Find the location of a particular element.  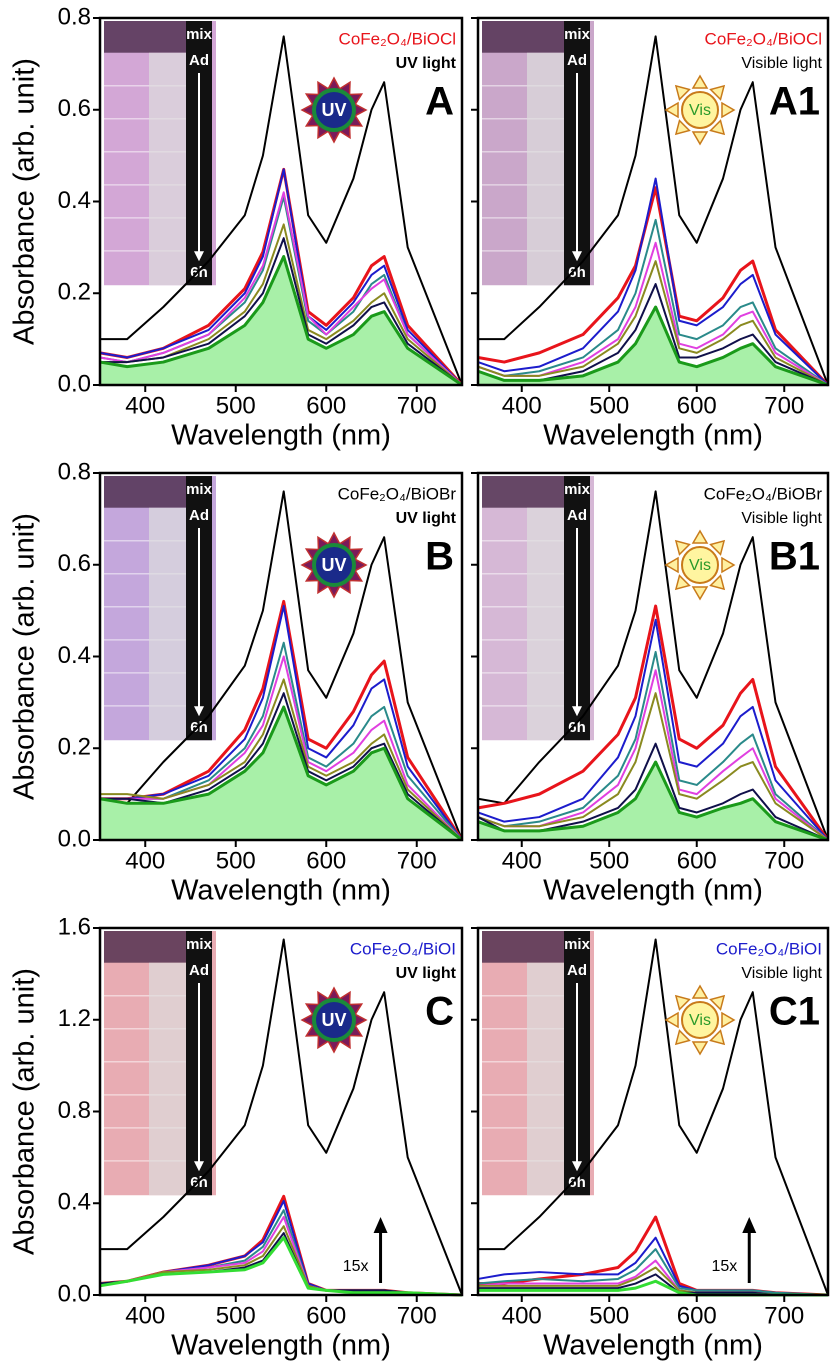

panel-title: CoFe₂O₄/BiOCl is located at coordinates (397, 38).